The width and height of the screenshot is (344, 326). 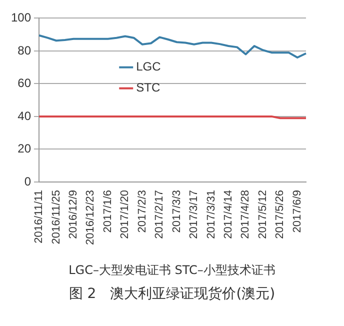 What do you see at coordinates (228, 214) in the screenshot?
I see `x-tick-label: 2017/4/14` at bounding box center [228, 214].